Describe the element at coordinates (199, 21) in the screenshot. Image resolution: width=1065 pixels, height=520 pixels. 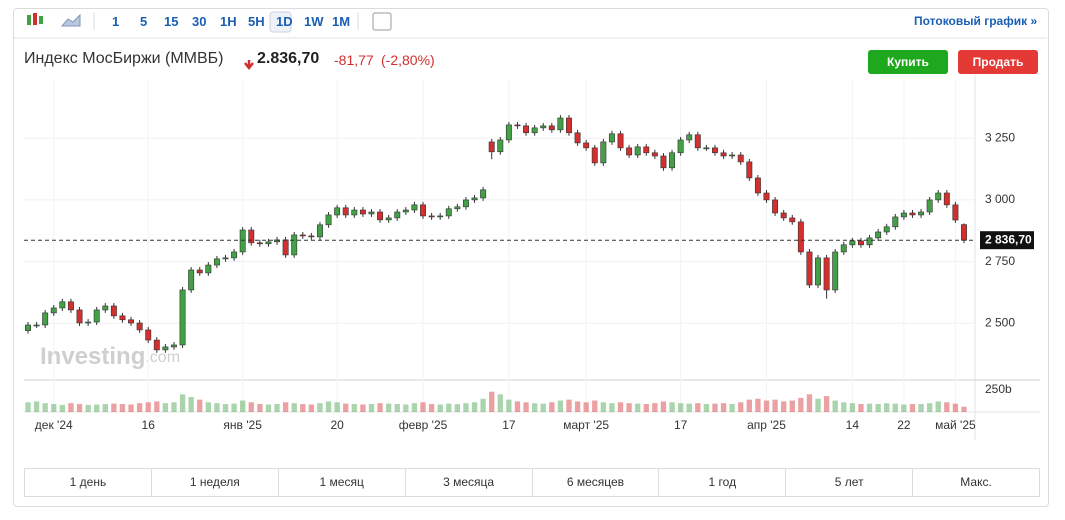
I see `interval-button: 30` at that location.